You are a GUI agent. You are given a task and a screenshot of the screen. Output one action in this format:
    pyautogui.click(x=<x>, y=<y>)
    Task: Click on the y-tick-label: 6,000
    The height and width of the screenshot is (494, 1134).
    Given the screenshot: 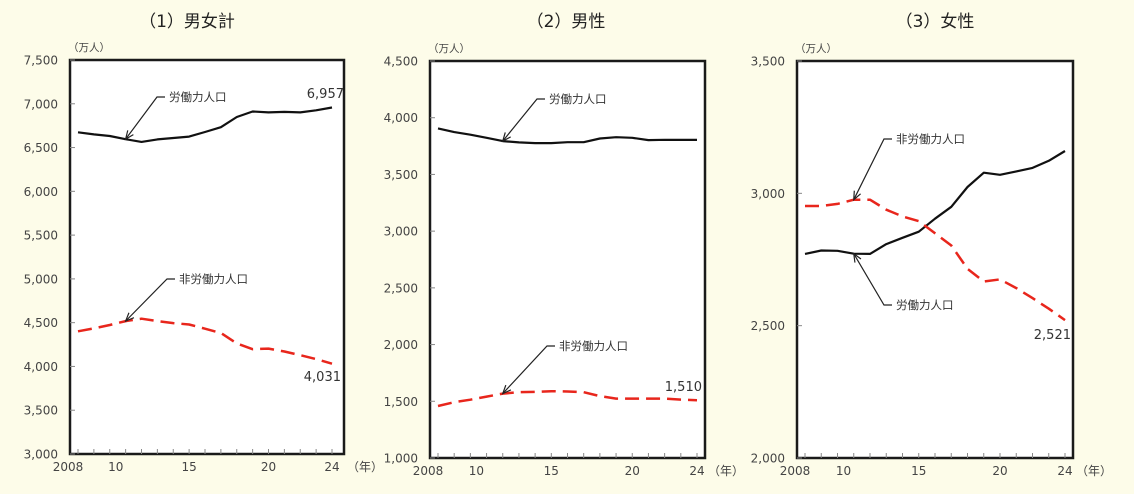 What is the action you would take?
    pyautogui.click(x=41, y=192)
    